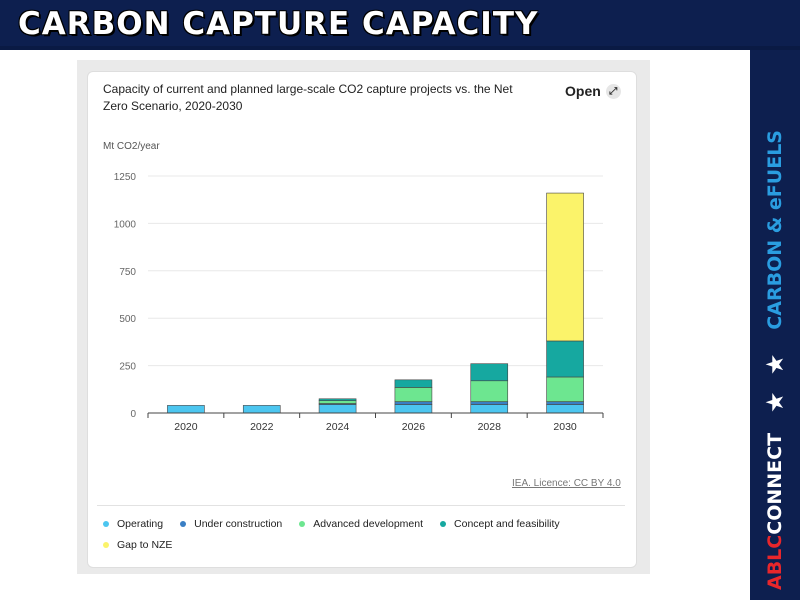  I want to click on x-axis, so click(375, 415).